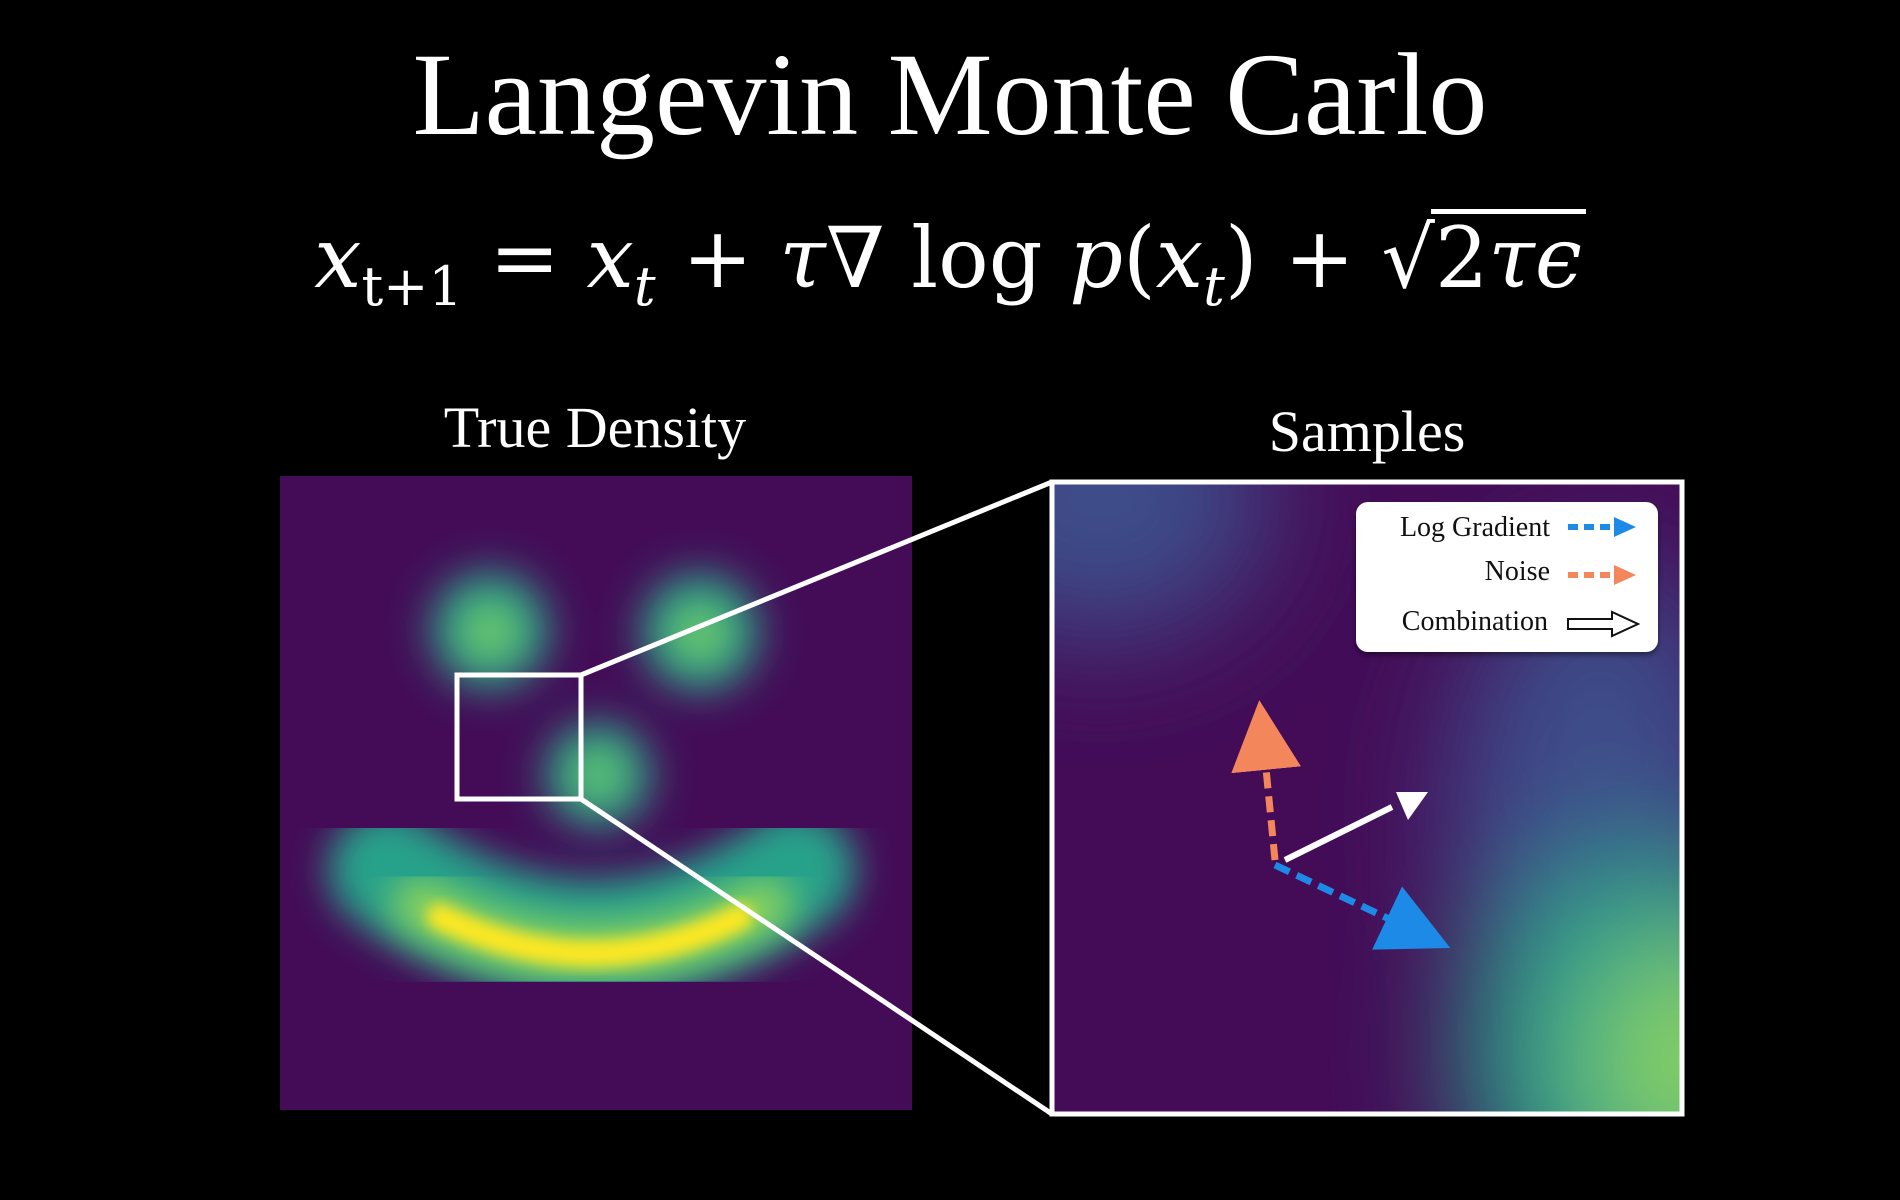 This screenshot has width=1900, height=1200. Describe the element at coordinates (1461, 258) in the screenshot. I see `eq-sqrt-two: 2` at that location.